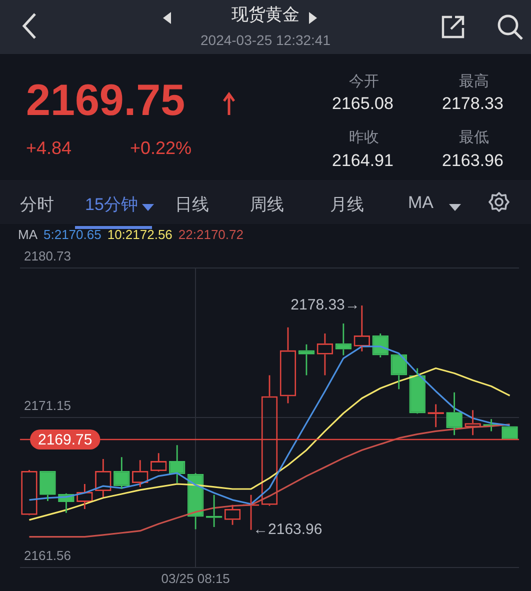  What do you see at coordinates (211, 234) in the screenshot?
I see `text: 22:2170.72` at bounding box center [211, 234].